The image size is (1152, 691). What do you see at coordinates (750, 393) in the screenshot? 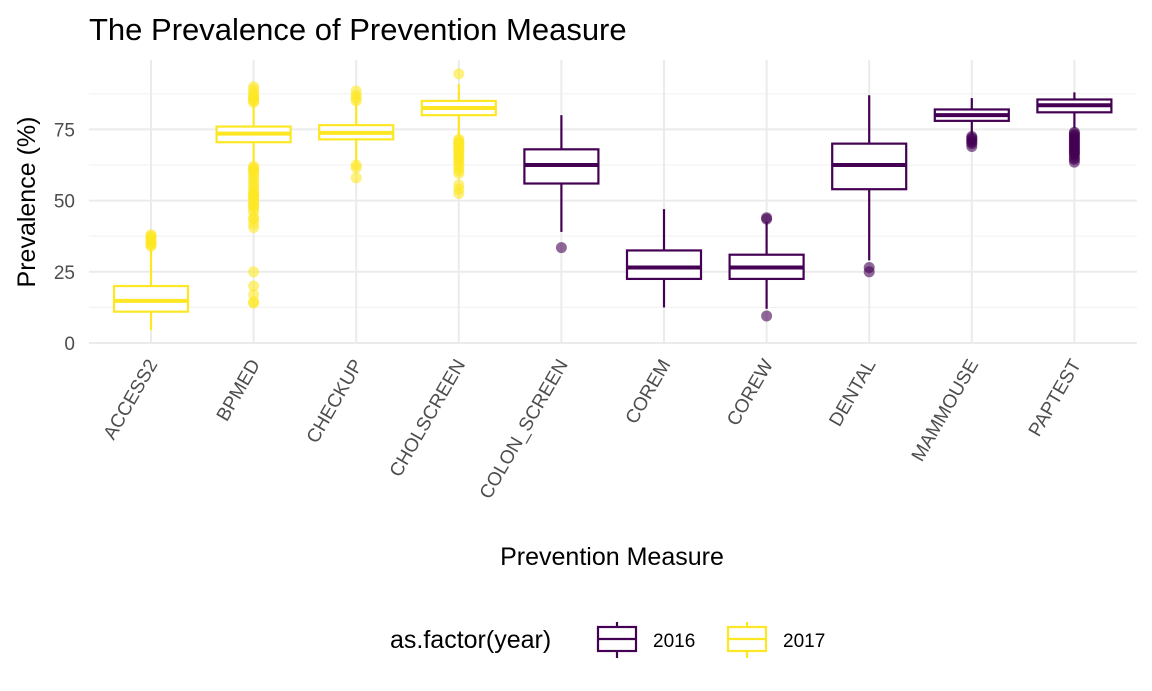
I see `x-tick-label: COREW` at bounding box center [750, 393].